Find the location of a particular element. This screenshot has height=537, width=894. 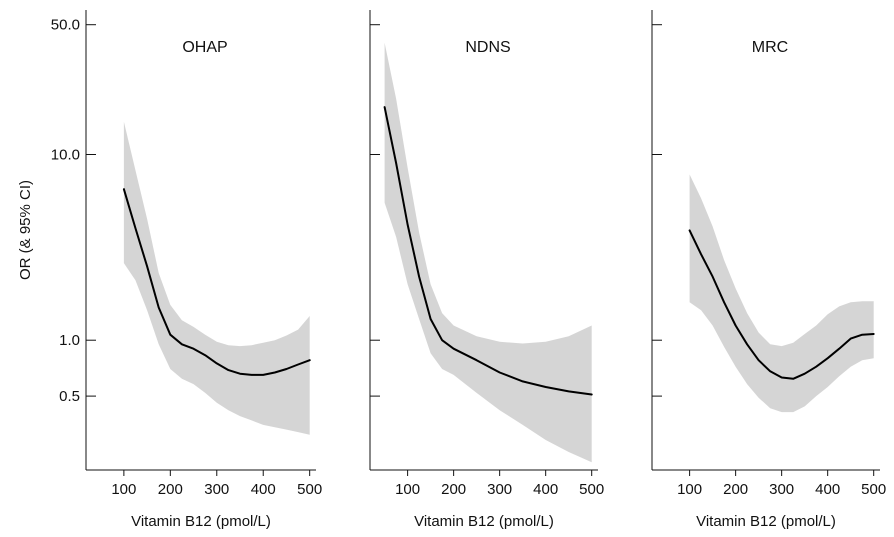

panel-title: MRC is located at coordinates (770, 47).